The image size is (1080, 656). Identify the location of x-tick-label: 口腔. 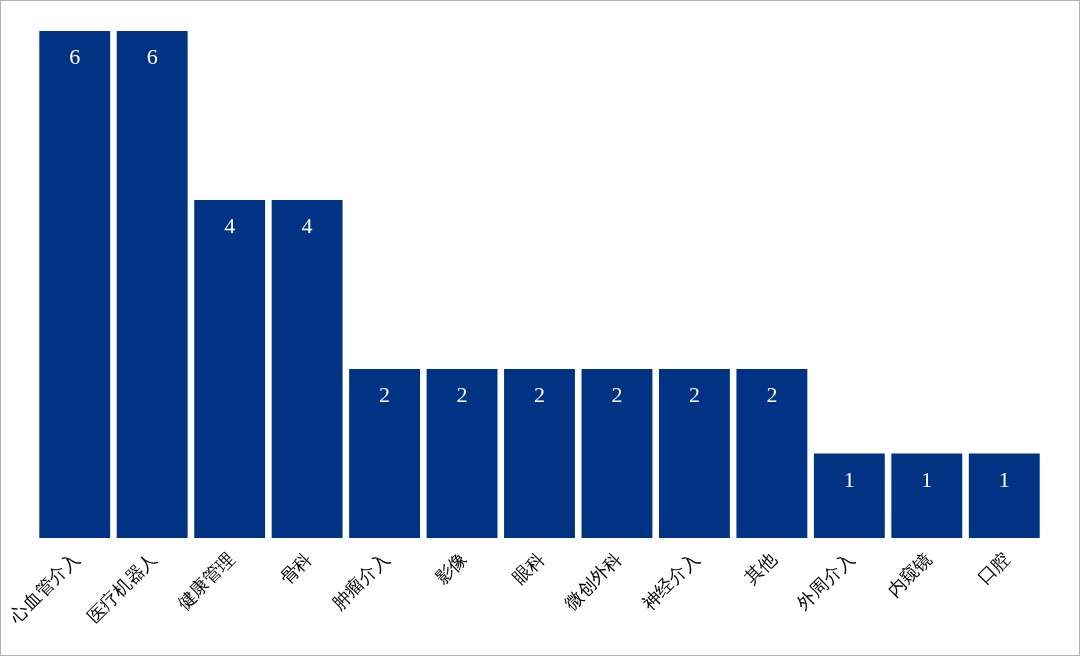
(993, 568).